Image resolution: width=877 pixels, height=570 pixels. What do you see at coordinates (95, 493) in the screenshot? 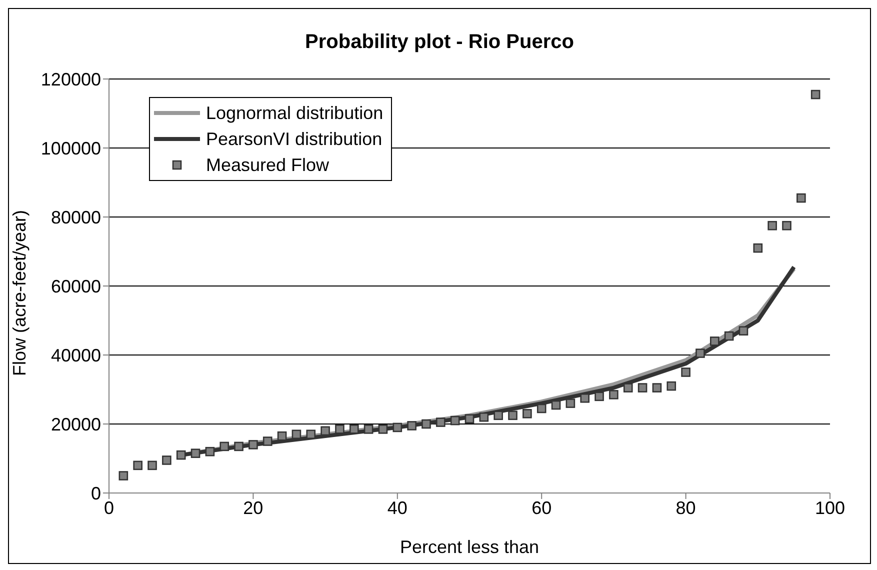
I see `y-tick-label: 0` at bounding box center [95, 493].